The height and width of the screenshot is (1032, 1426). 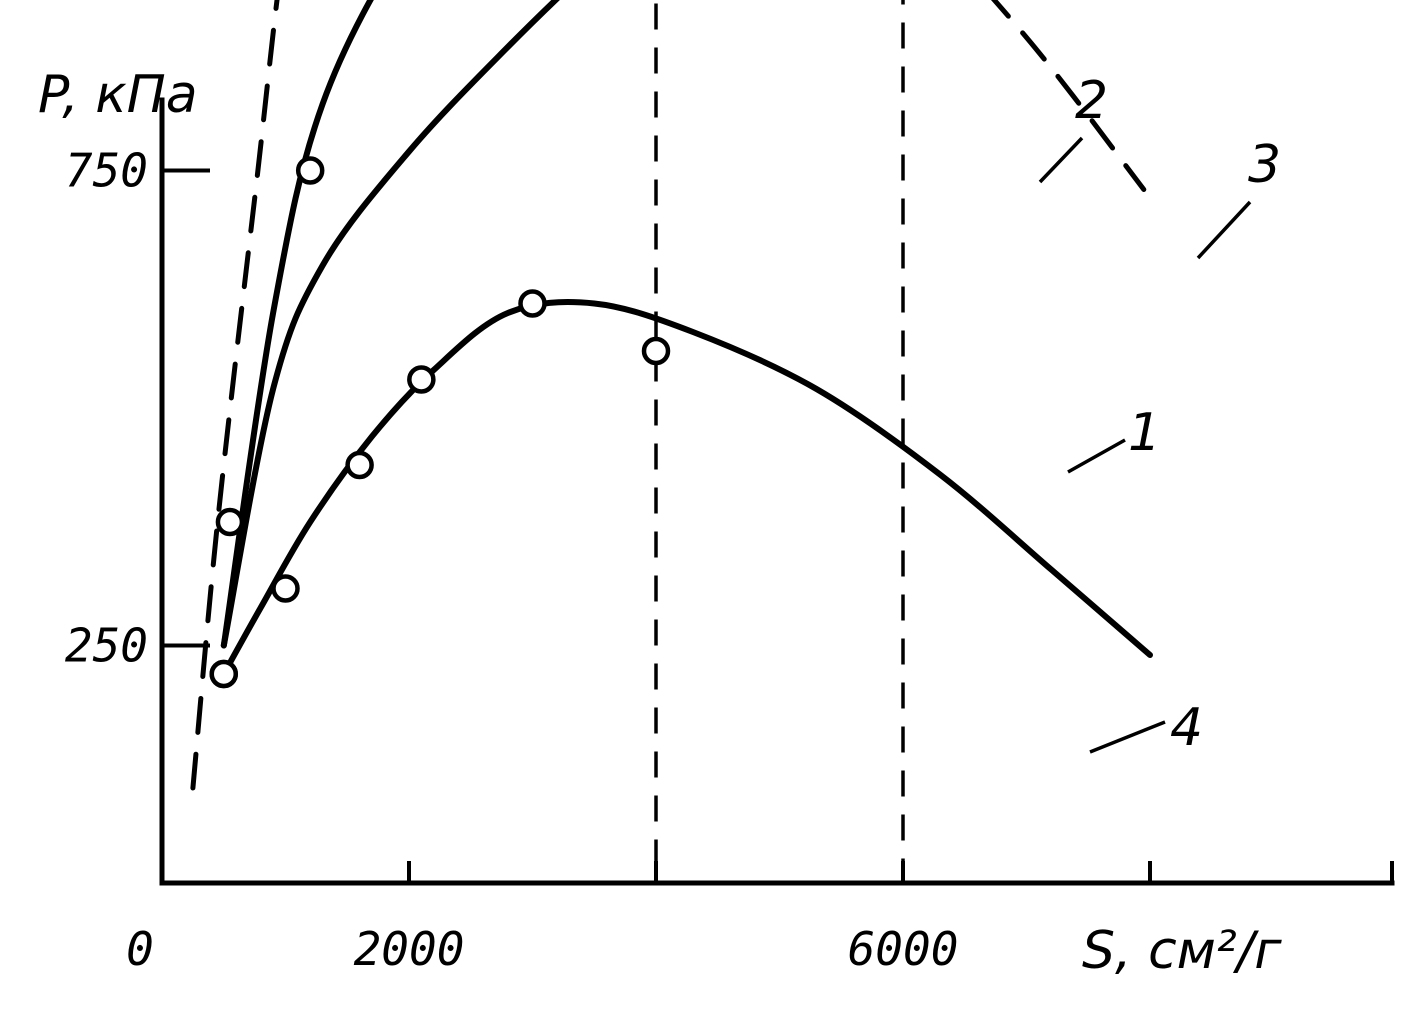 I want to click on y-tick-label-1: 750, so click(x=106, y=171).